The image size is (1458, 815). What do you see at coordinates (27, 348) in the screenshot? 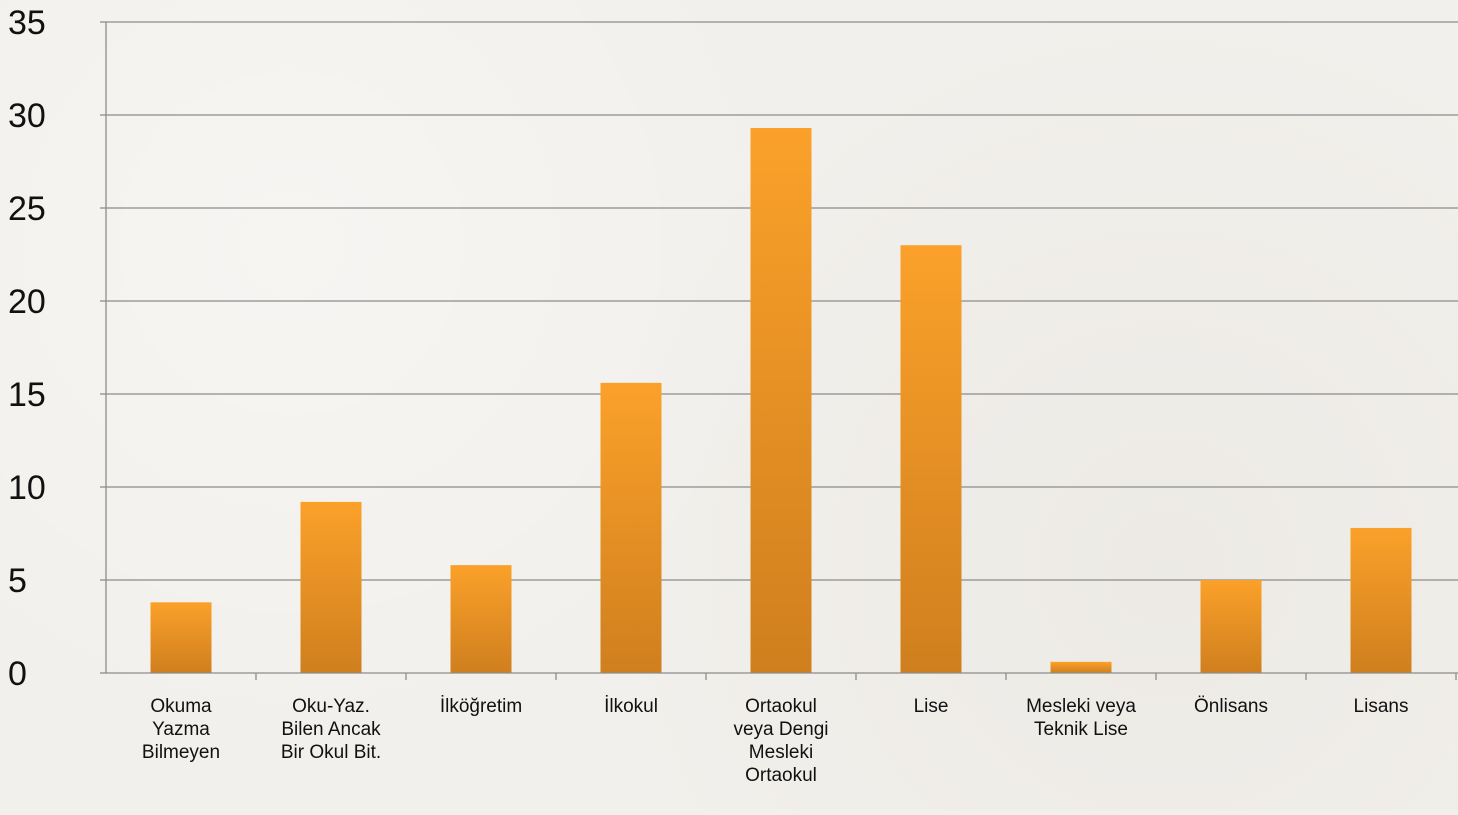
I see `y-axis-tick-labels: 0 5 10 15 20 25 30 35` at bounding box center [27, 348].